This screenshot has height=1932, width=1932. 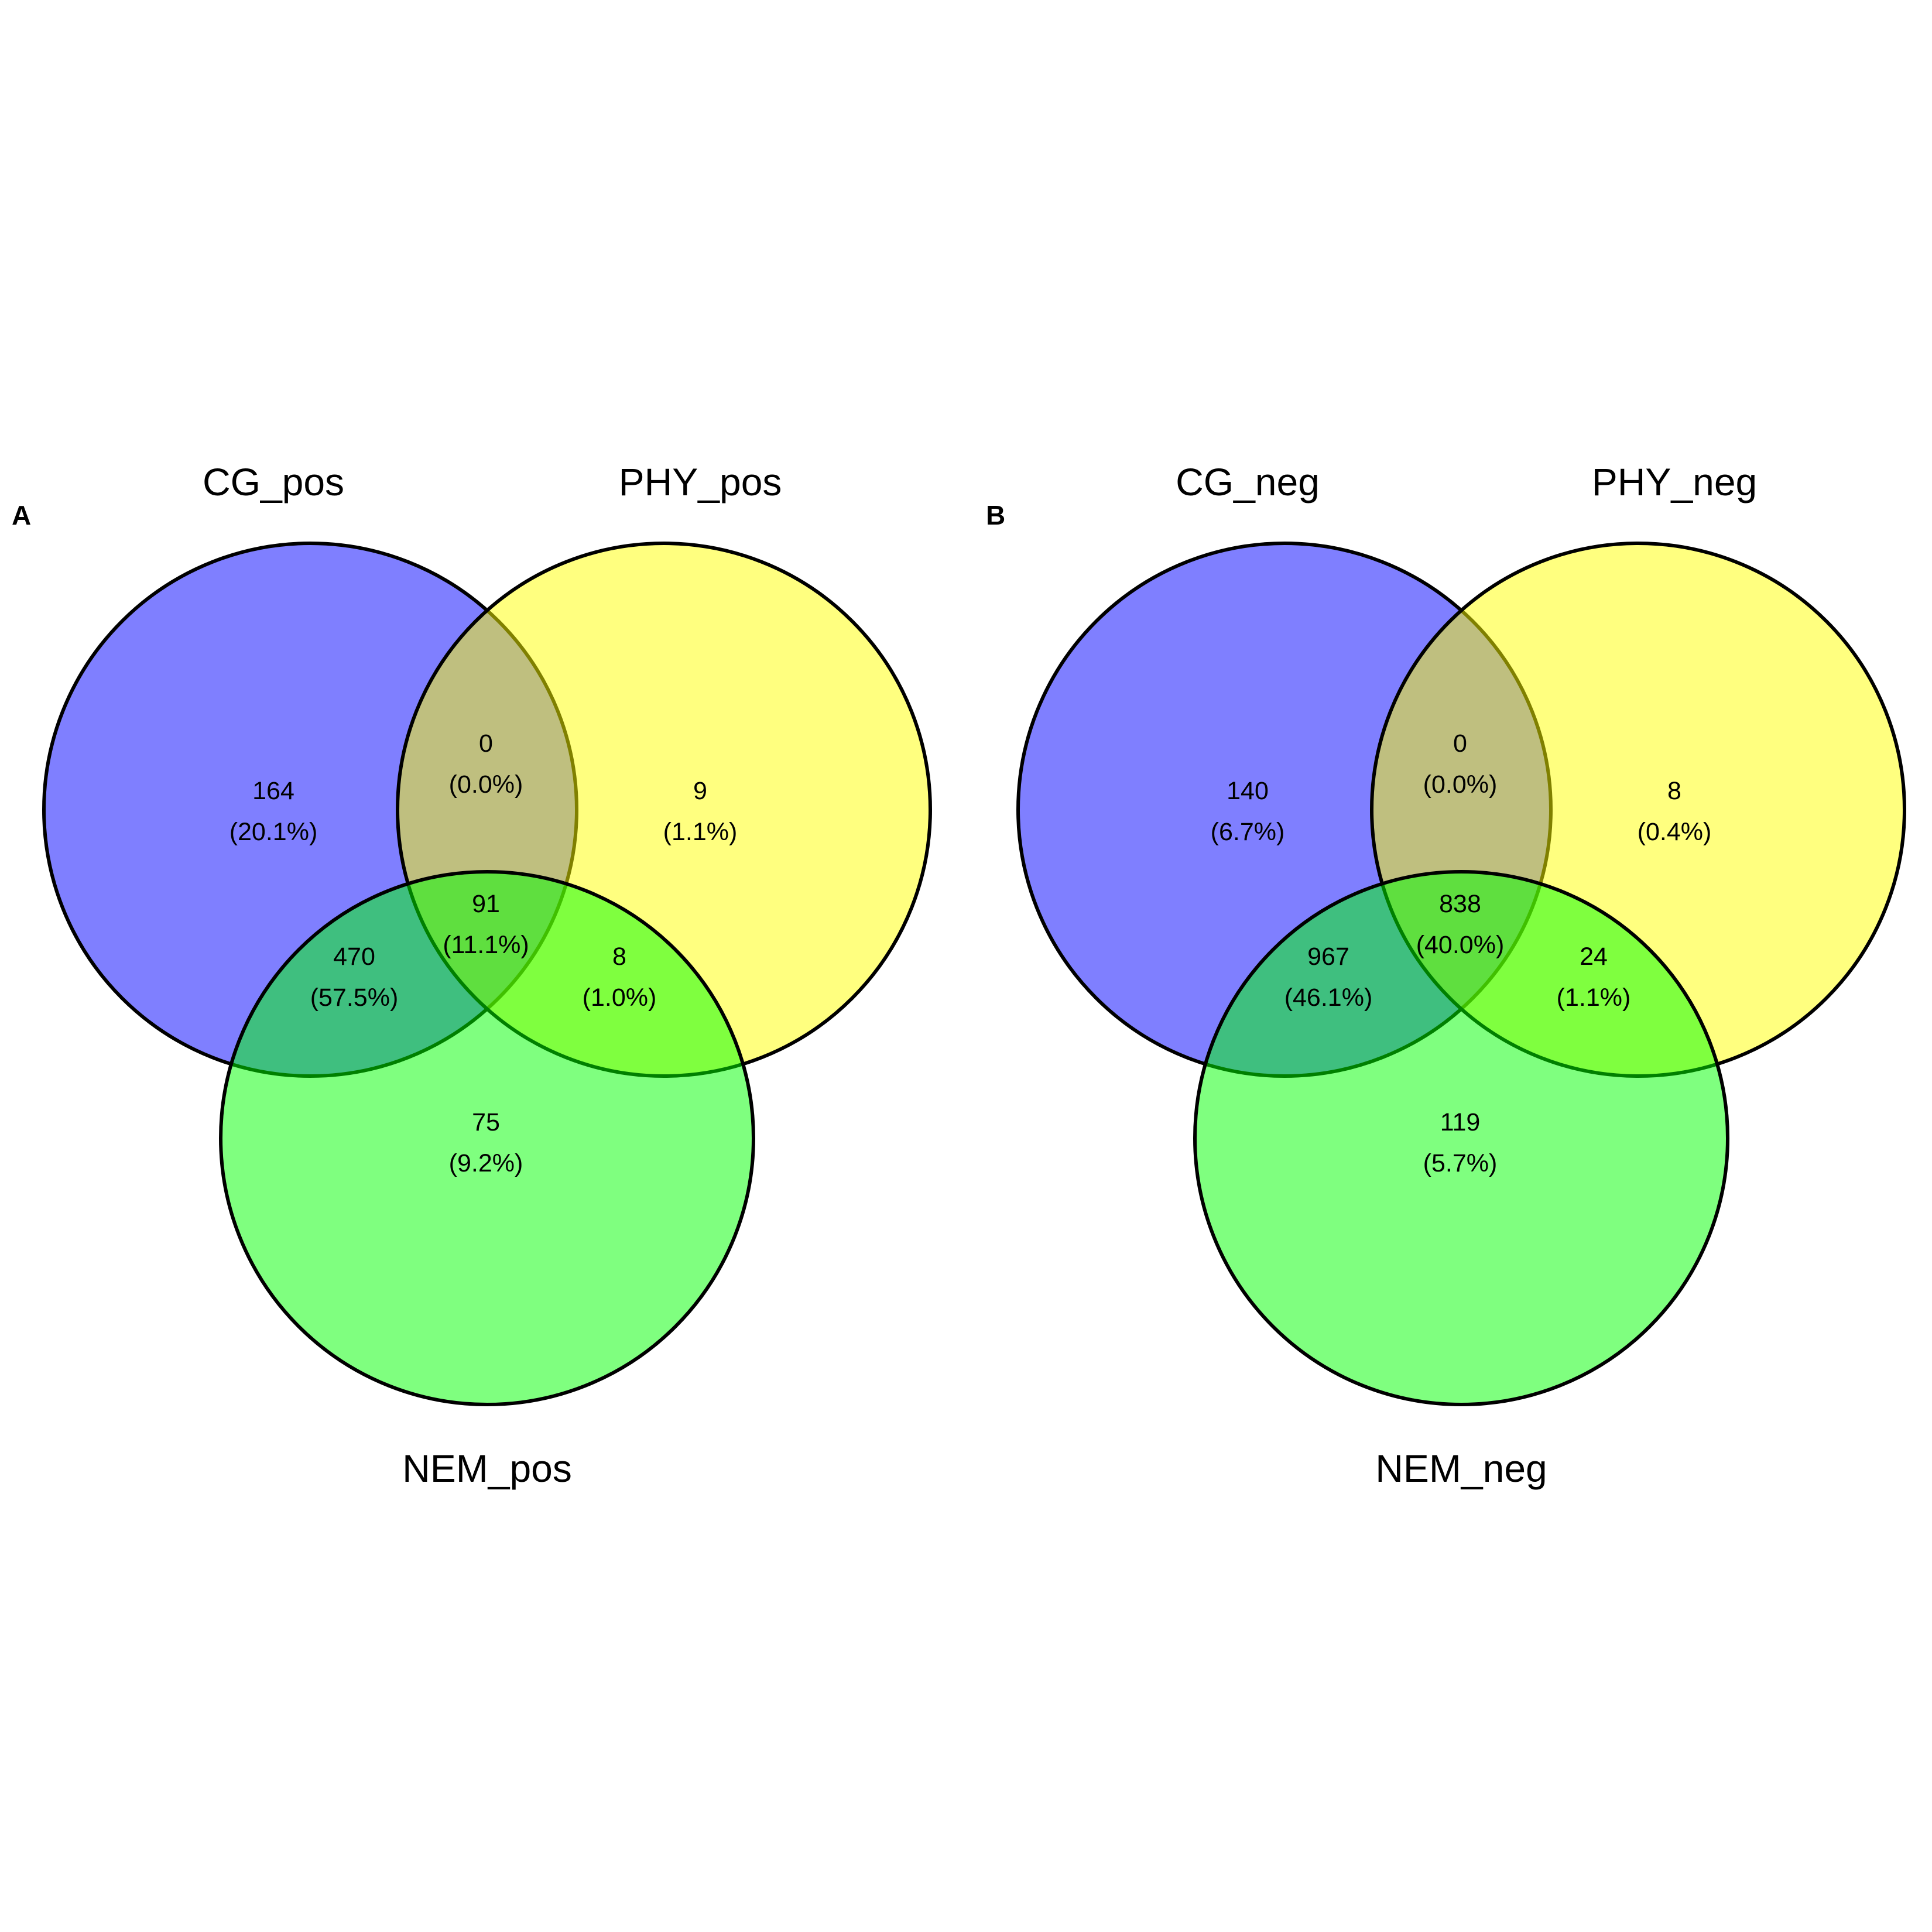 What do you see at coordinates (354, 957) in the screenshot?
I see `region-count-cg-nem: 470` at bounding box center [354, 957].